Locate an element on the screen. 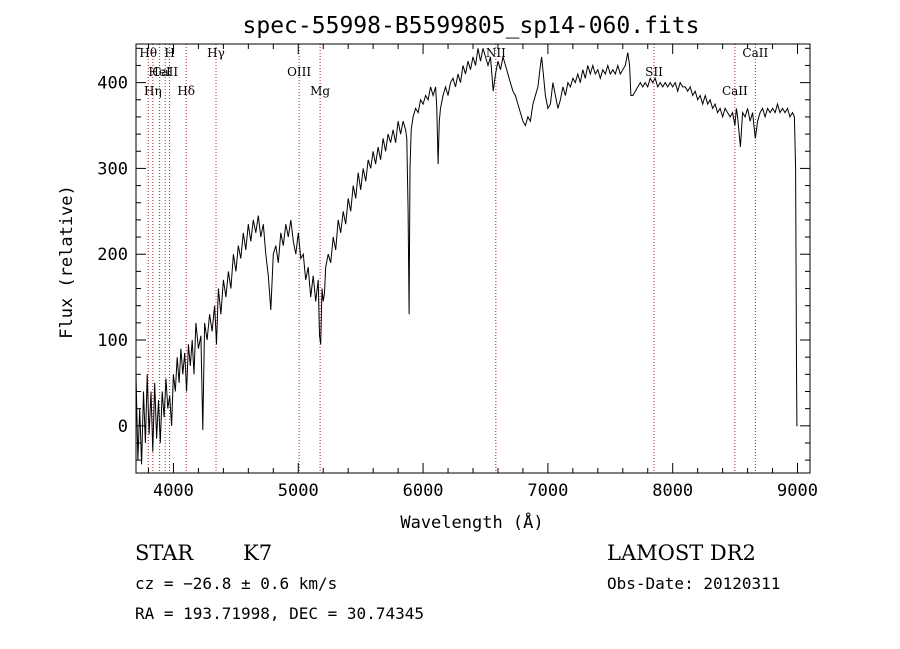  line-marker-label: NII is located at coordinates (496, 53).